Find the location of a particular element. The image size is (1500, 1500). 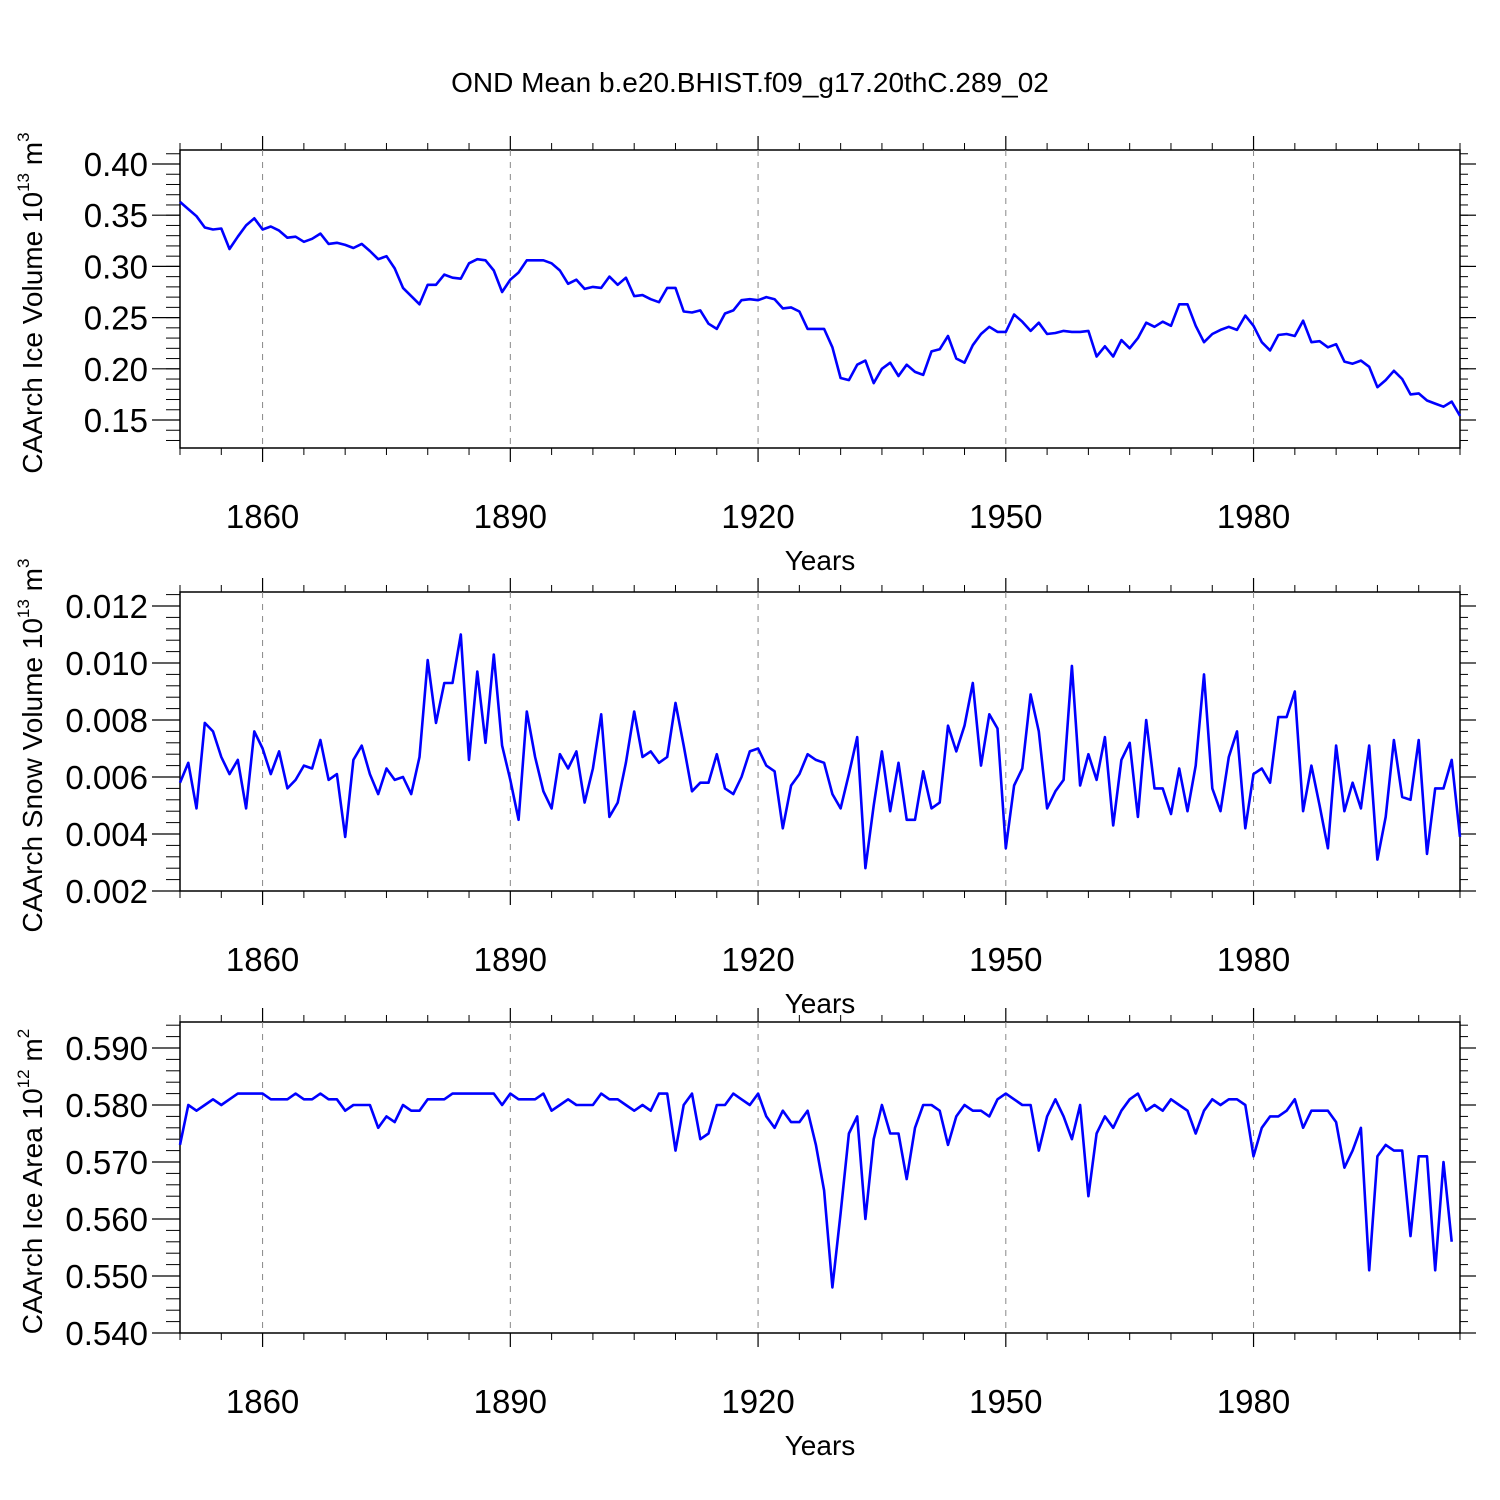

y-tick-label: 0.40 is located at coordinates (116, 164).